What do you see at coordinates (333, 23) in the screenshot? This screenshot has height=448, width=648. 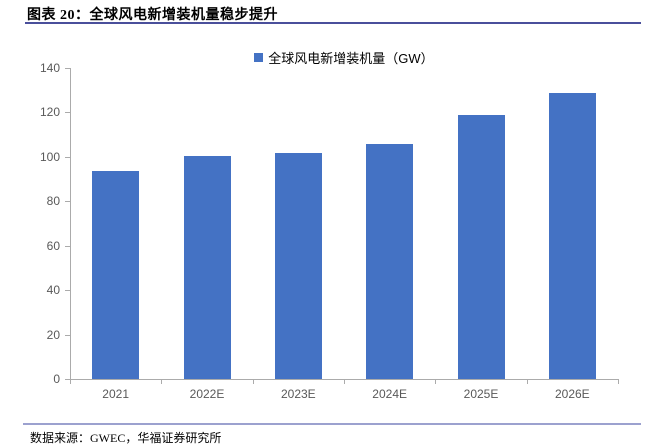 I see `title-divider` at bounding box center [333, 23].